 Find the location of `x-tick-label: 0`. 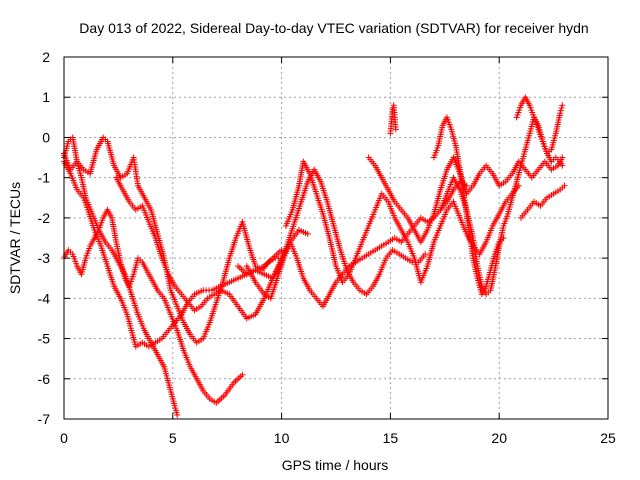

x-tick-label: 0 is located at coordinates (64, 438).